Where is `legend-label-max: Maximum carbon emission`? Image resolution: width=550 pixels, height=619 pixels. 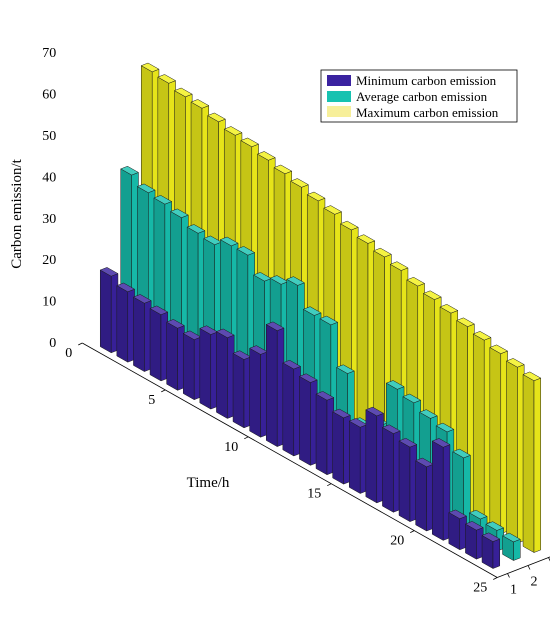 legend-label-max: Maximum carbon emission is located at coordinates (427, 112).